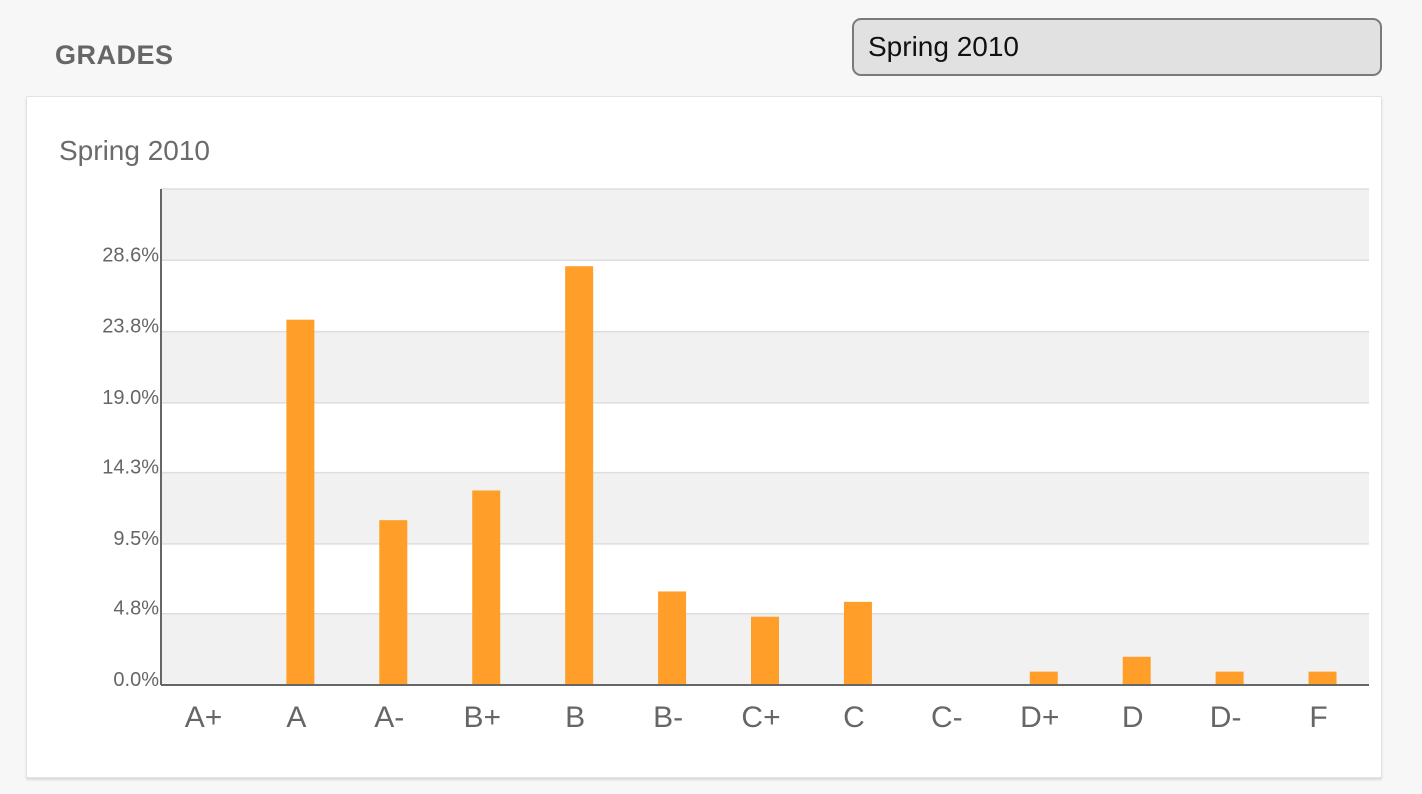  Describe the element at coordinates (672, 638) in the screenshot. I see `bar-B-` at that location.